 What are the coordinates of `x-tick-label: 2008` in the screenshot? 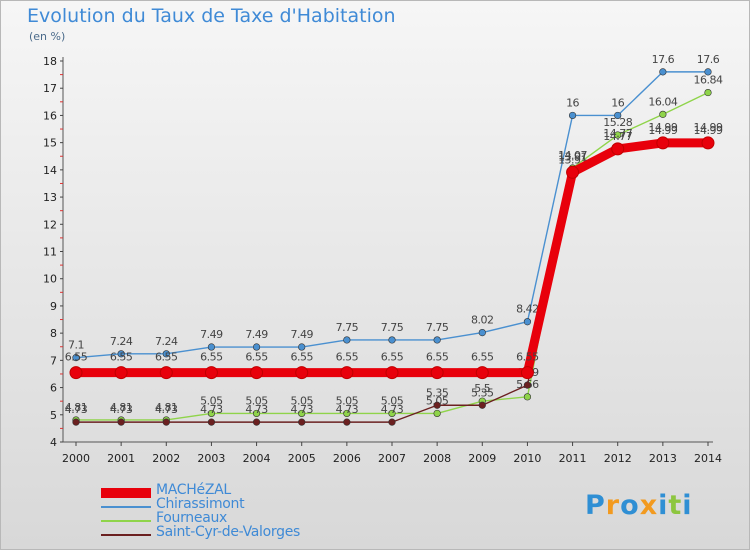 It's located at (437, 458).